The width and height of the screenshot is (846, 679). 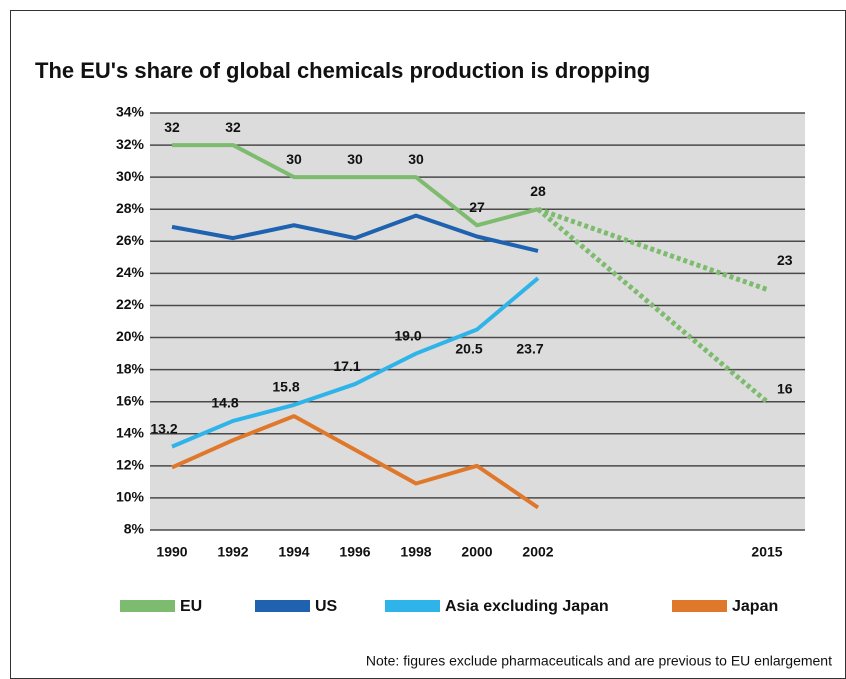 I want to click on data-label: 16, so click(x=785, y=388).